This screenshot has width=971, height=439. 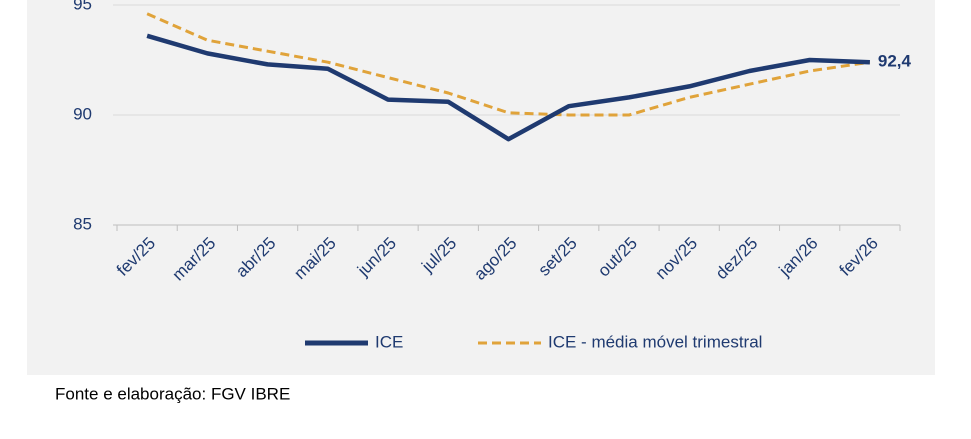 What do you see at coordinates (655, 341) in the screenshot?
I see `legend-label: ICE - média móvel trimestral` at bounding box center [655, 341].